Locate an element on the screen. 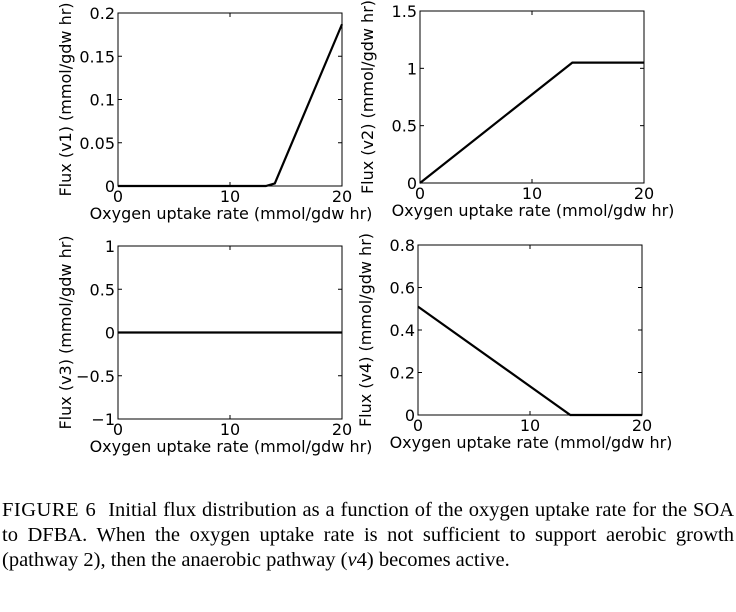  y-tick-label: 0.8 is located at coordinates (402, 245).